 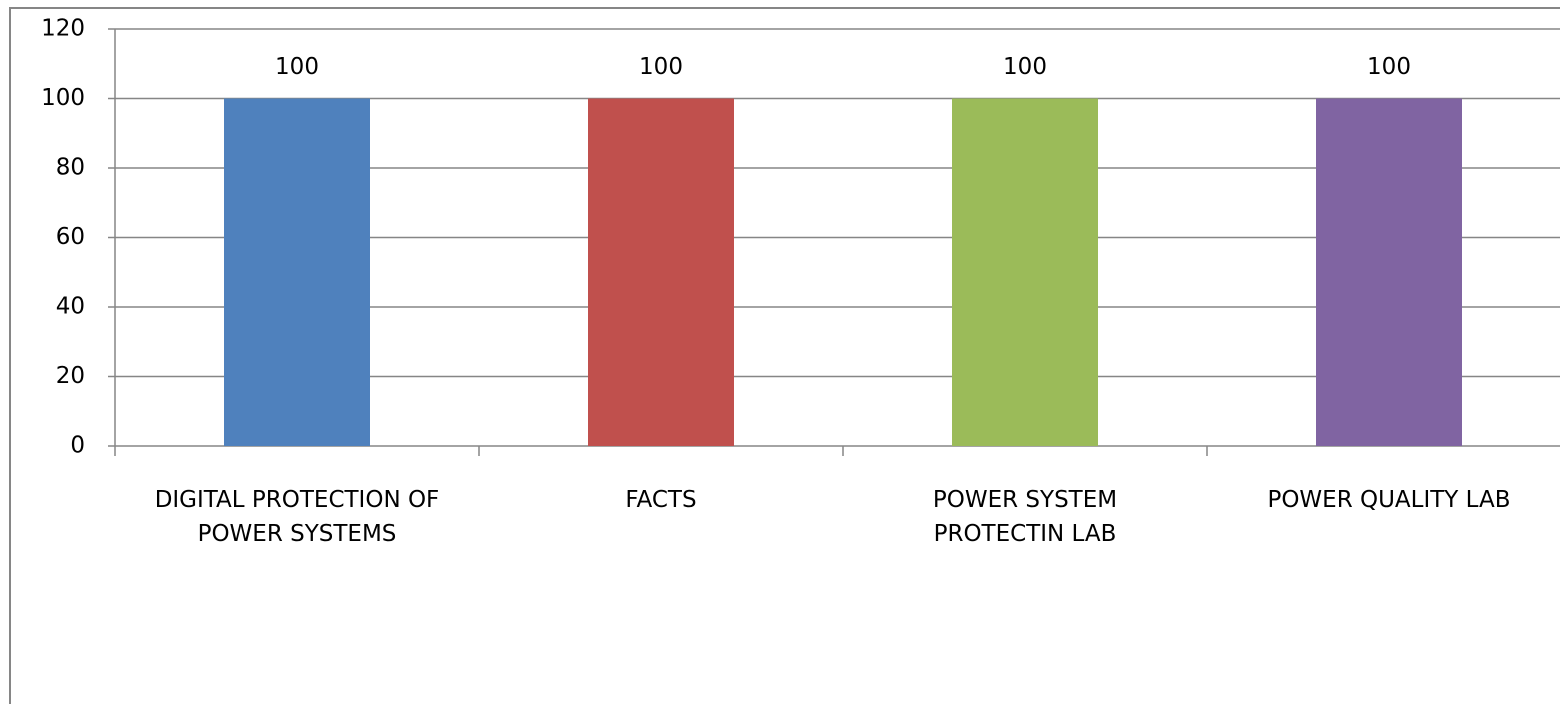 I want to click on y-tick-label: 120, so click(x=63, y=29).